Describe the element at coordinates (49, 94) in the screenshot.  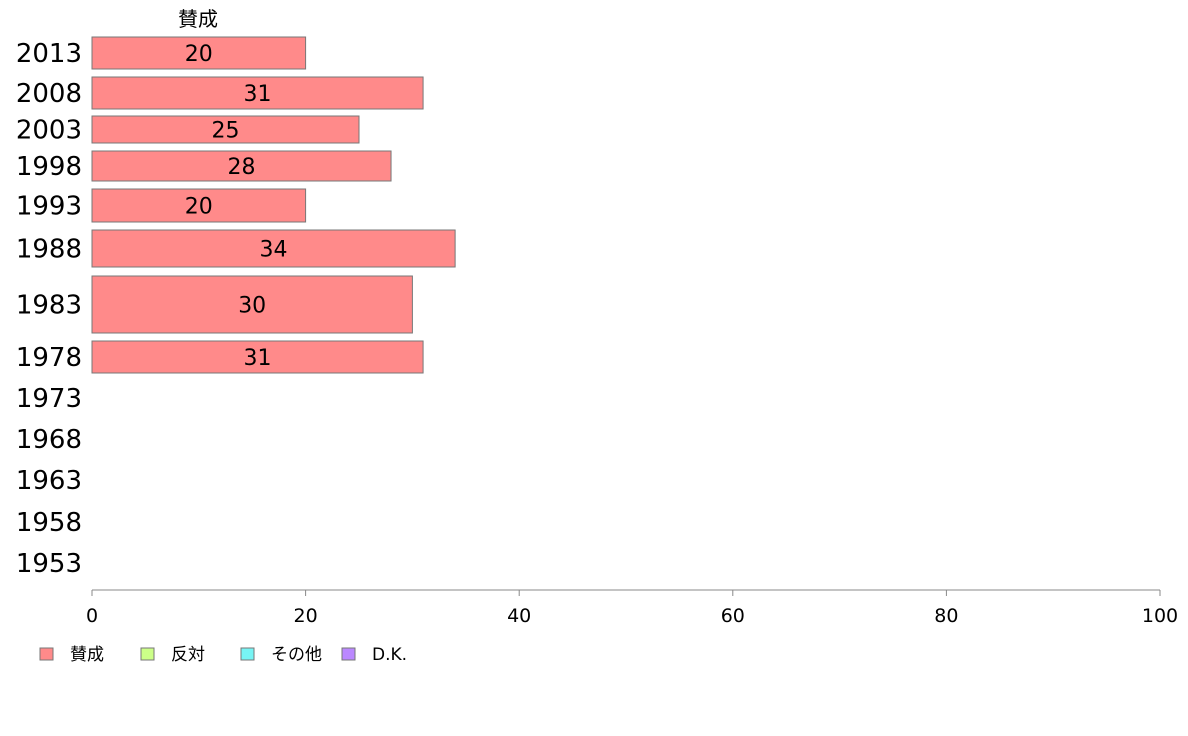
I see `y-tick-label: 2008` at that location.